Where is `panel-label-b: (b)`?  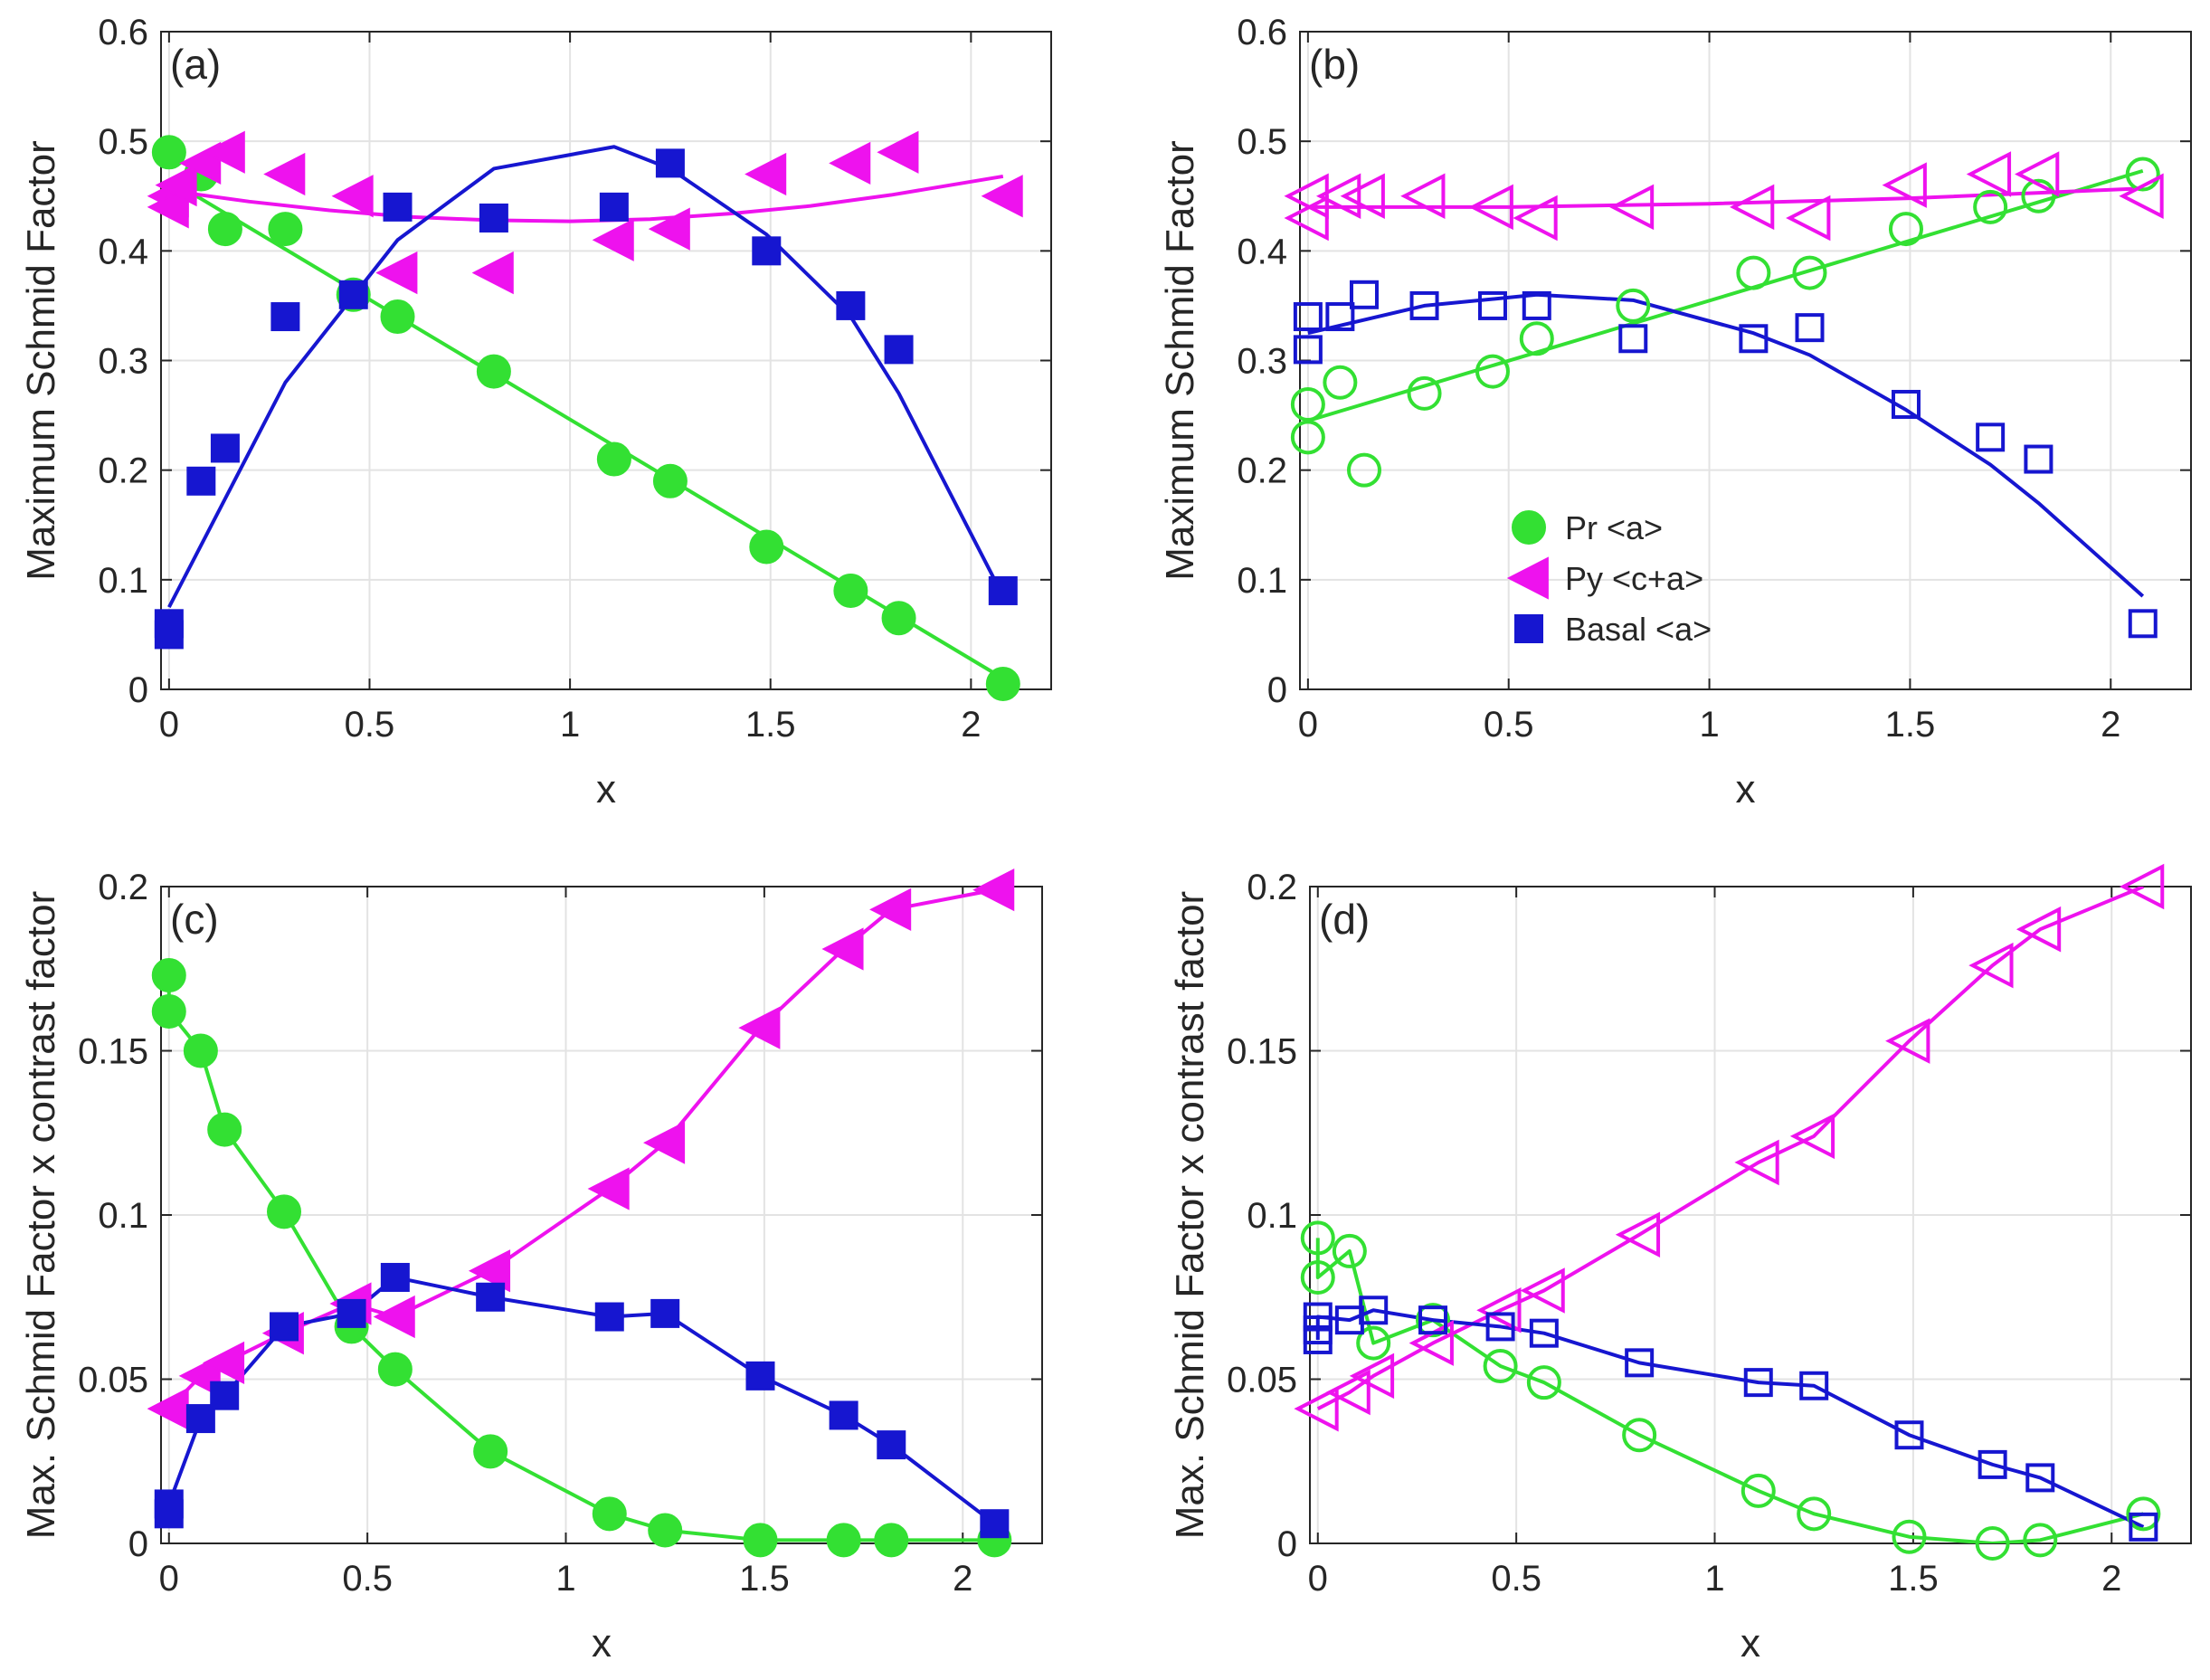
panel-label-b: (b) is located at coordinates (1334, 64).